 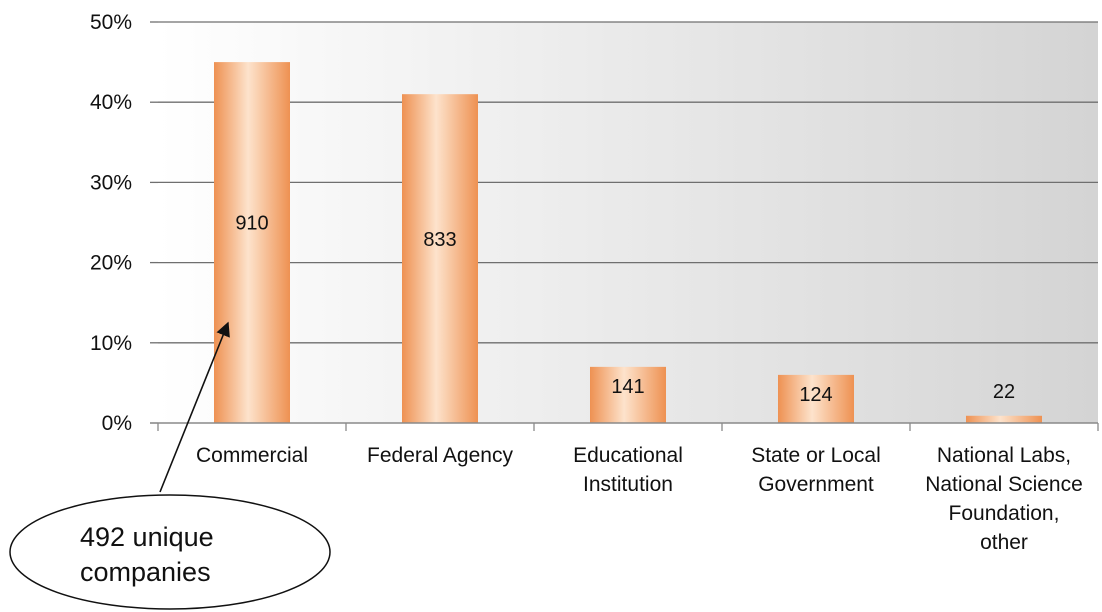 I want to click on y-tick-label: 0%, so click(x=117, y=423).